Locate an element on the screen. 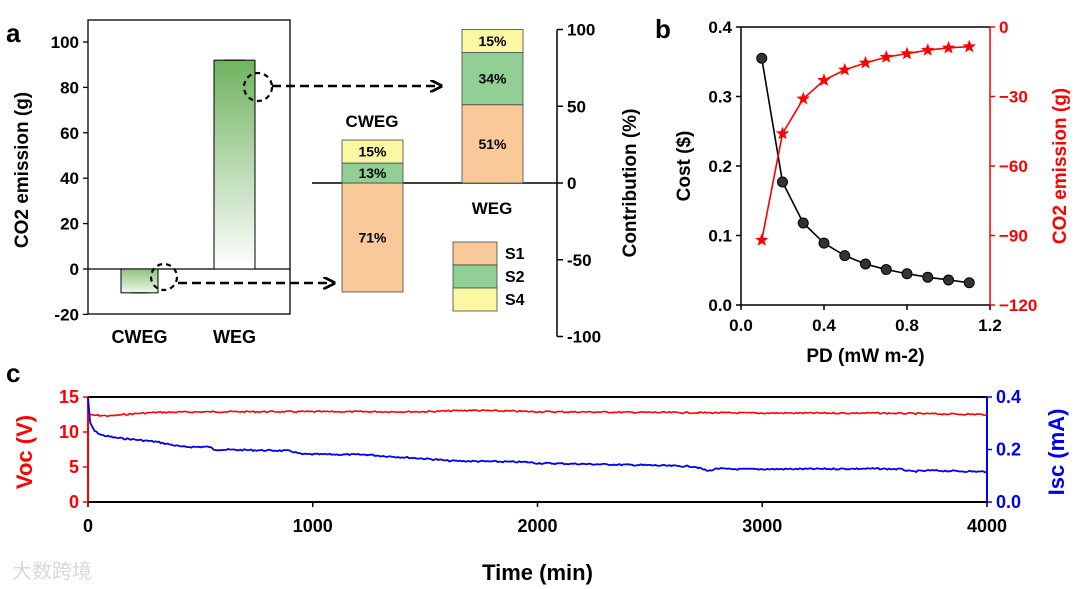 The width and height of the screenshot is (1080, 589). y-tick-label: -20 is located at coordinates (66, 314).